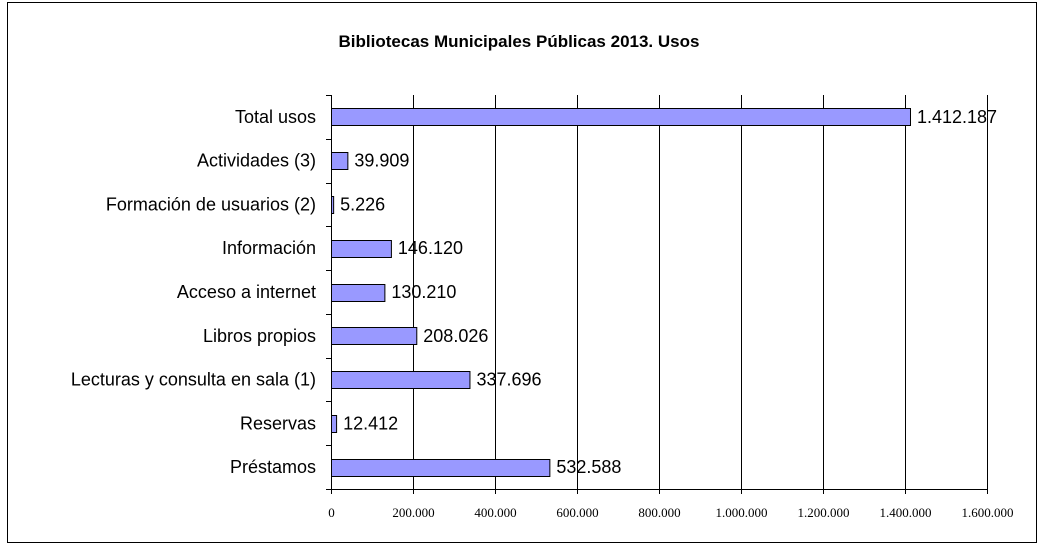 Image resolution: width=1038 pixels, height=545 pixels. Describe the element at coordinates (256, 161) in the screenshot. I see `category-label: Actividades (3)` at that location.